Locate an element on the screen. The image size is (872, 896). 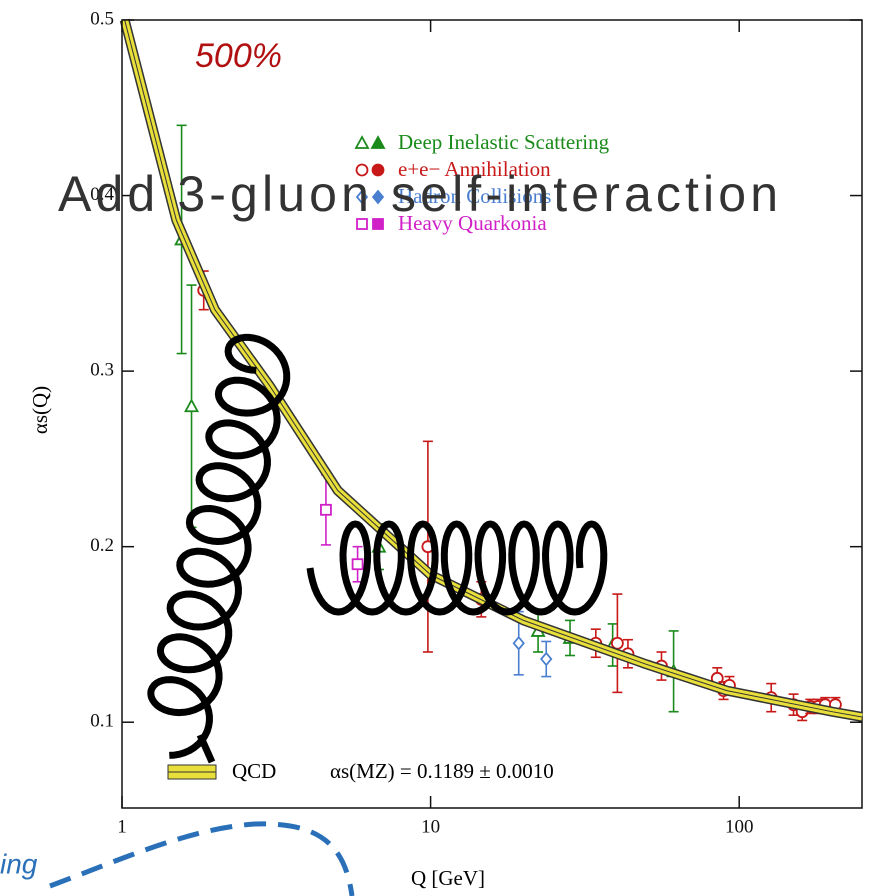
x-tick-label: 100 is located at coordinates (739, 826).